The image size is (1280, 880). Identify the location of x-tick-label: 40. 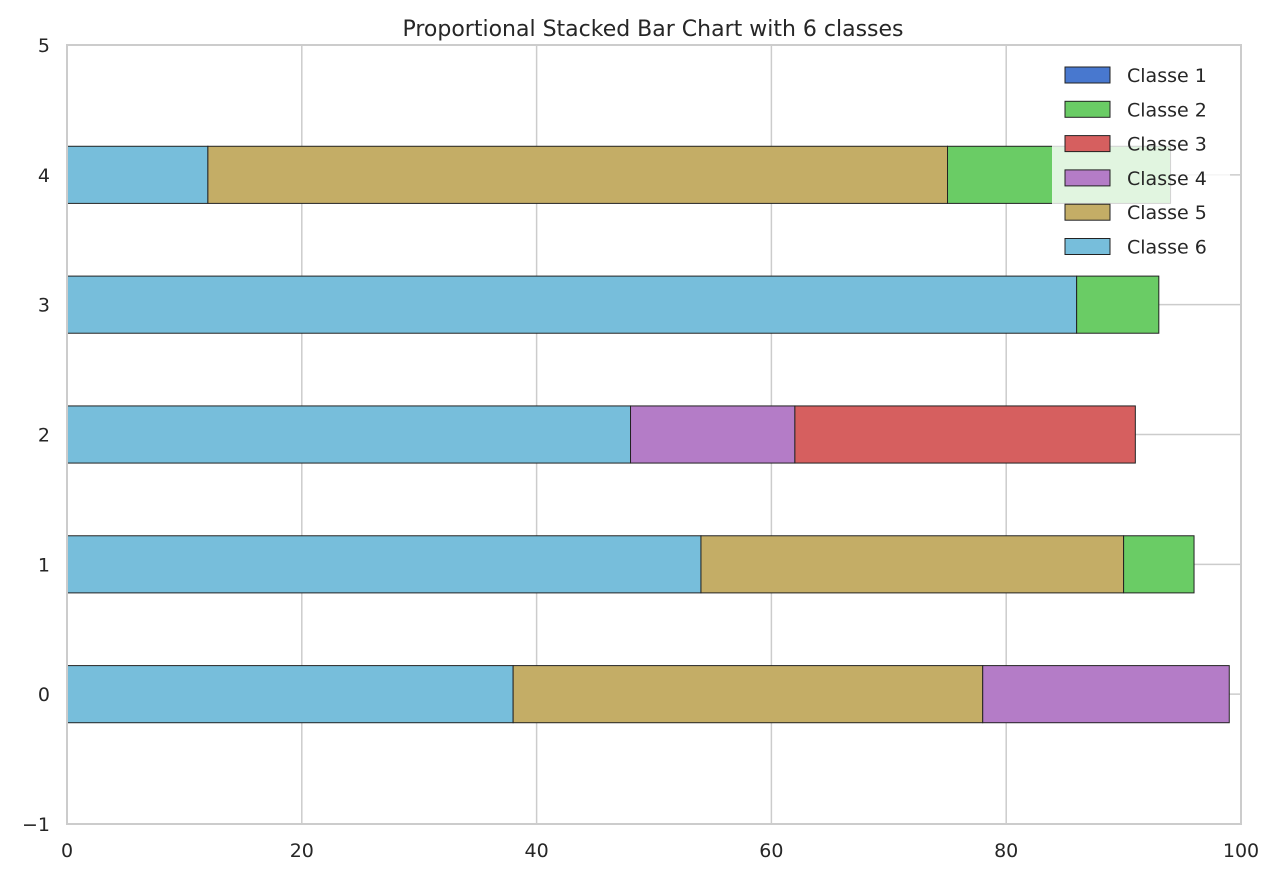
(537, 851).